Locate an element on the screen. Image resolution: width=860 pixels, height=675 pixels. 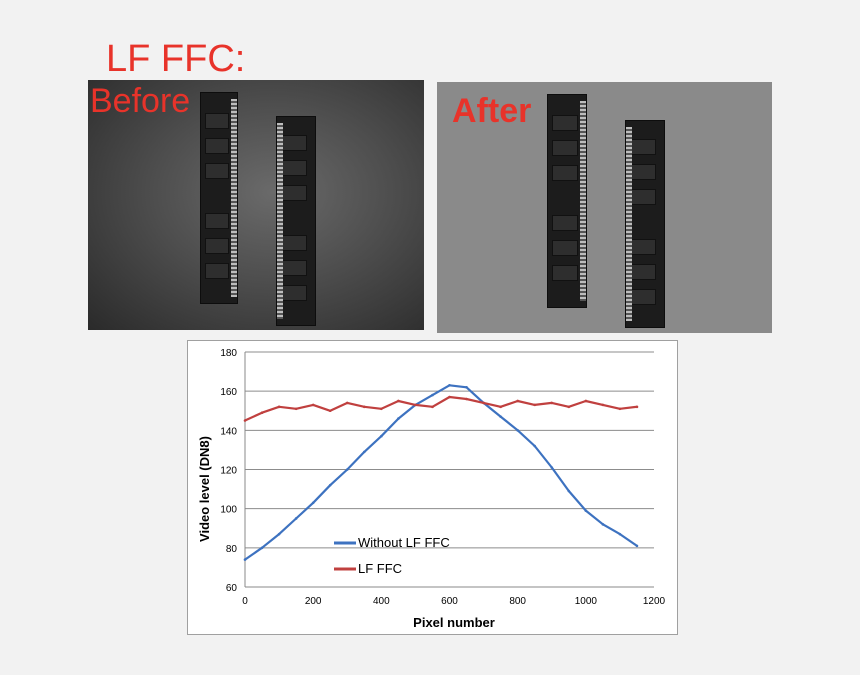
x-tick-label: 1200 is located at coordinates (654, 601).